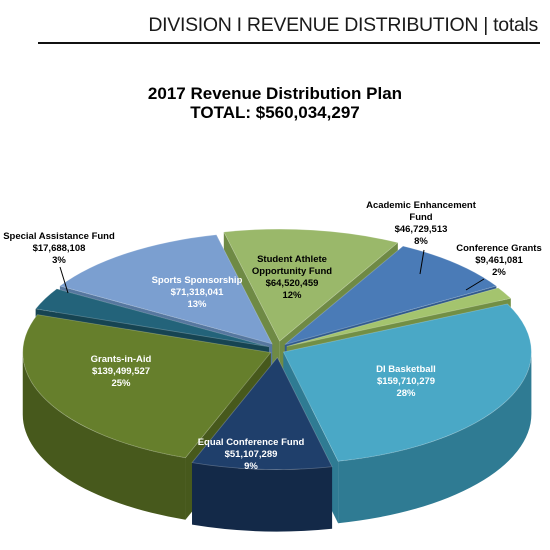 The height and width of the screenshot is (550, 550). What do you see at coordinates (59, 260) in the screenshot?
I see `slice-percent: 3%` at bounding box center [59, 260].